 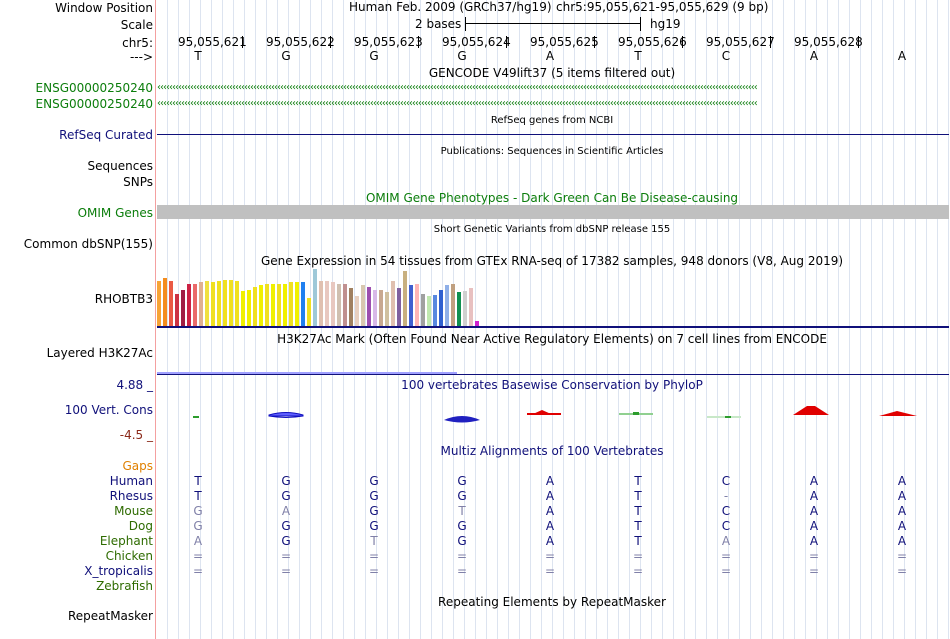 What do you see at coordinates (88, 244) in the screenshot?
I see `common-dbsnp-label: Common dbSNP(155)` at bounding box center [88, 244].